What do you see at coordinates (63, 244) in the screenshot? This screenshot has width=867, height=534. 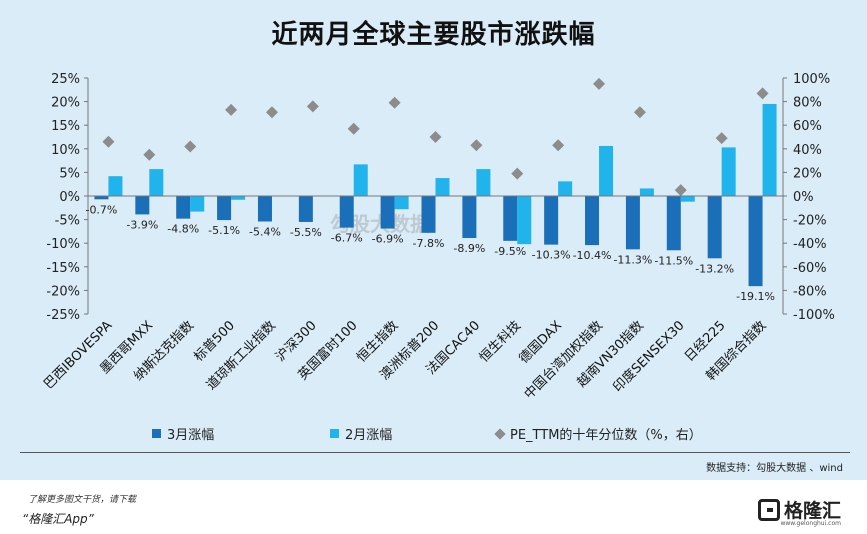 I see `y-left-tick-label: -10%` at bounding box center [63, 244].